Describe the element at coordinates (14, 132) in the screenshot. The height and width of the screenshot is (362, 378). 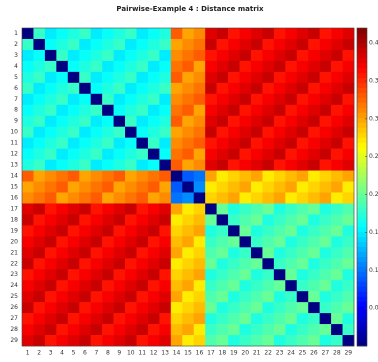
I see `y-tick-label: 10` at that location.